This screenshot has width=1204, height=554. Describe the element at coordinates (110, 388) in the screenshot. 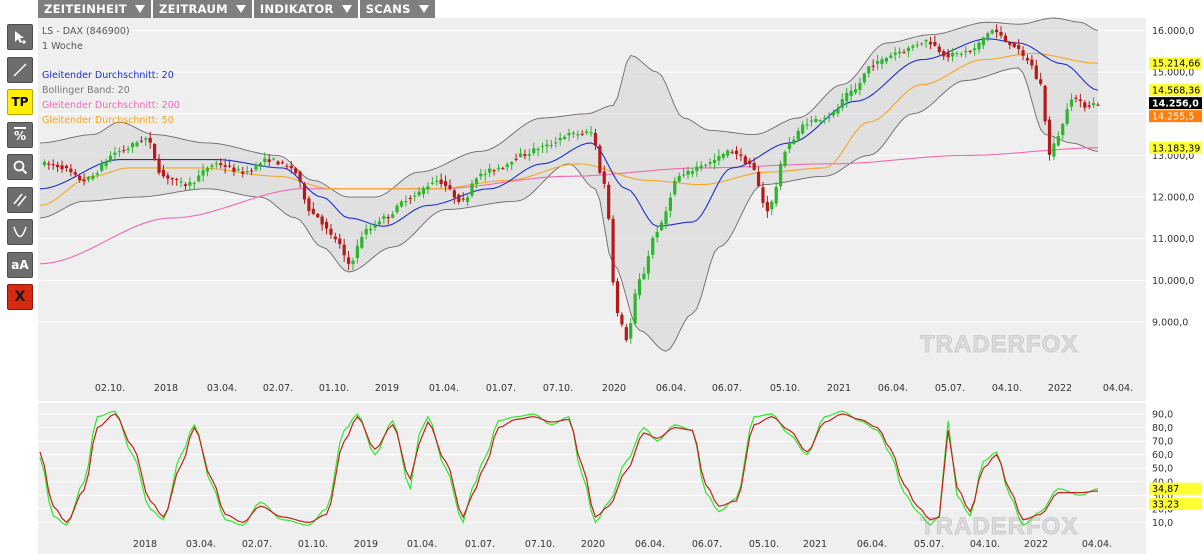

I see `x-tick-label: 02.10.` at that location.